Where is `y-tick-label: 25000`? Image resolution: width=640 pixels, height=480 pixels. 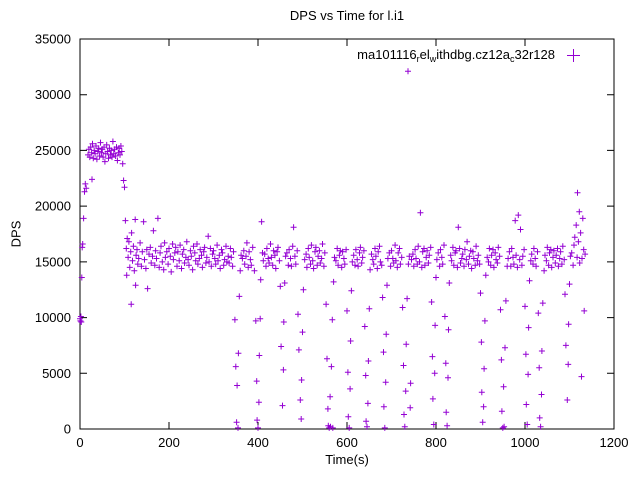
y-tick-label: 25000 is located at coordinates (53, 150).